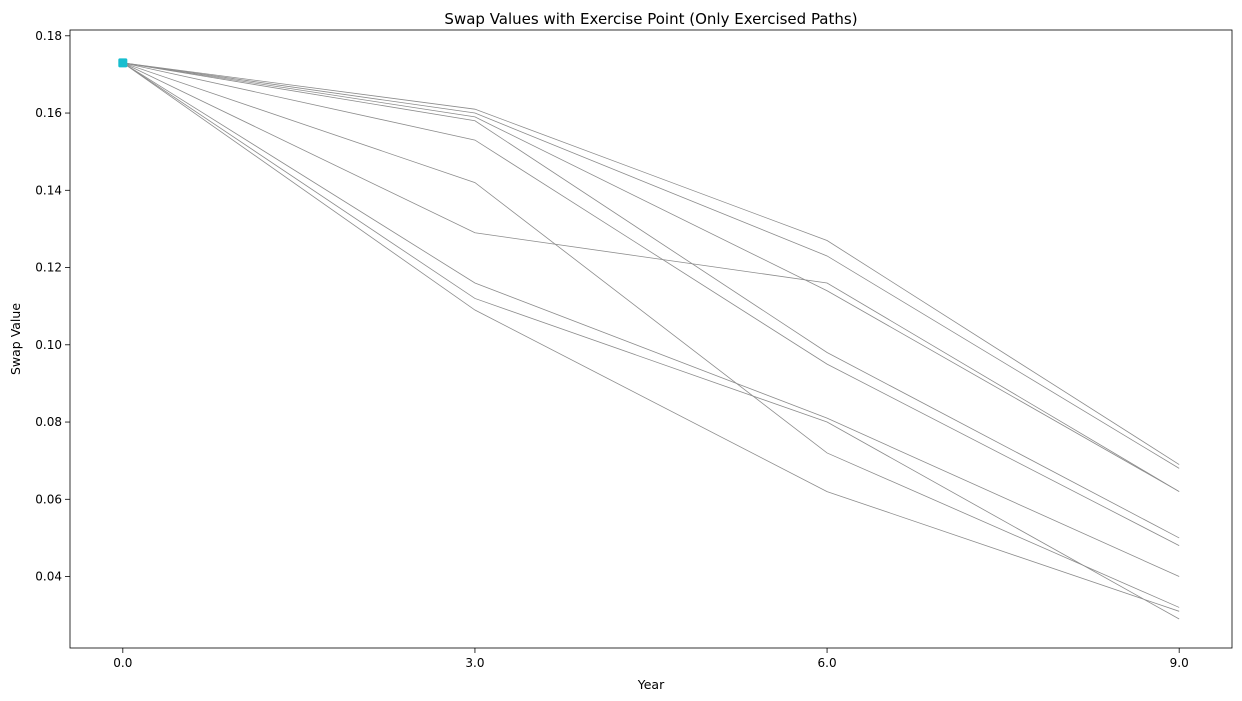 This screenshot has width=1242, height=701. I want to click on y-tick-label: 0.10, so click(48, 345).